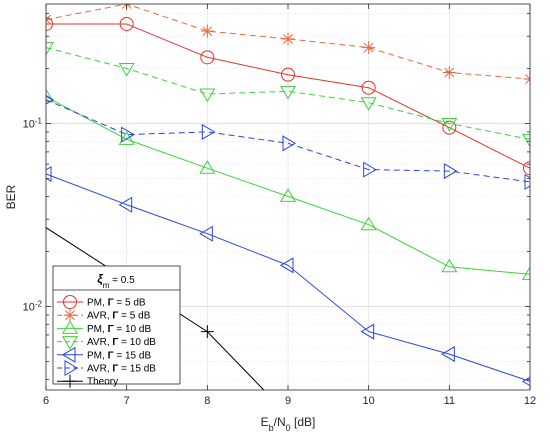  Describe the element at coordinates (369, 401) in the screenshot. I see `x-tick-label: 10` at that location.